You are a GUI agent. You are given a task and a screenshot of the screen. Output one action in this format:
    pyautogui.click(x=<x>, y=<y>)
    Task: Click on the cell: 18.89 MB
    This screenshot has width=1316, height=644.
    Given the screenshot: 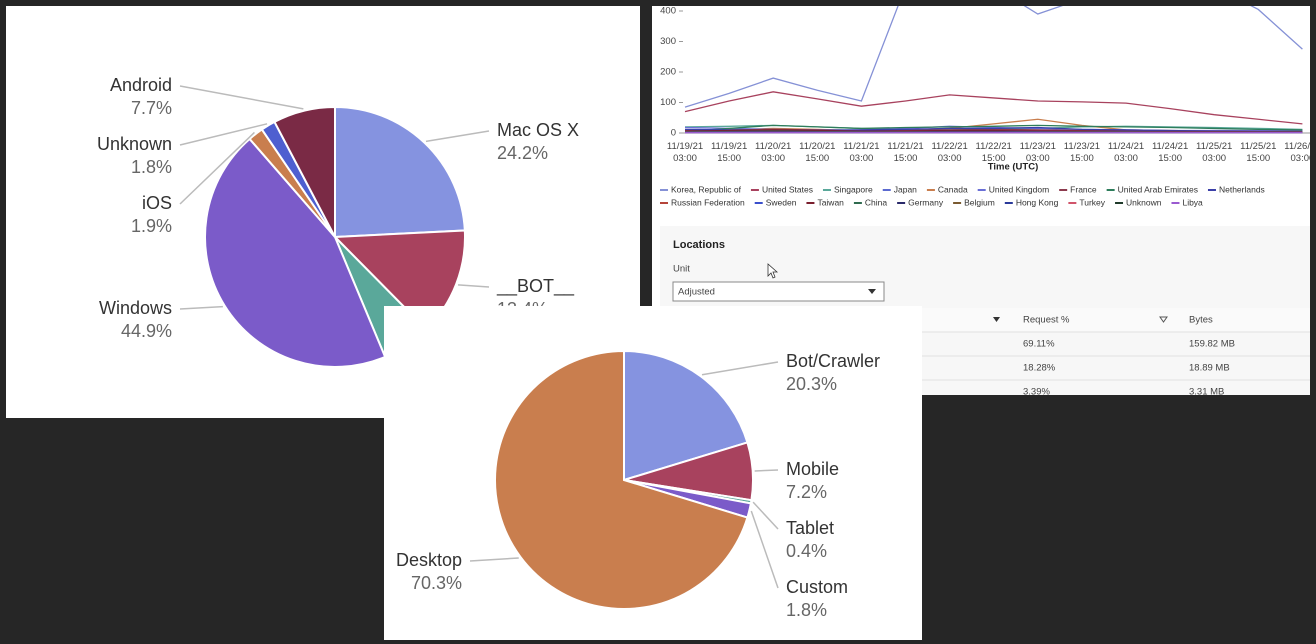 What is the action you would take?
    pyautogui.click(x=1209, y=368)
    